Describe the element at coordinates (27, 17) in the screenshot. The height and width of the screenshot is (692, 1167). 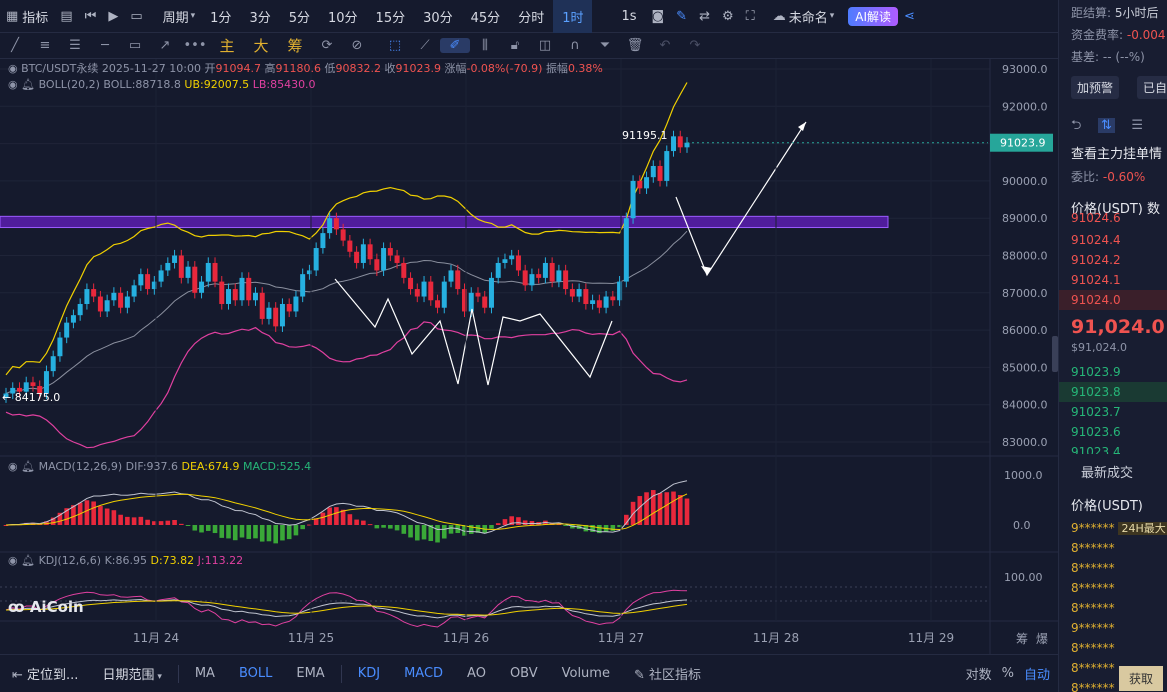
I see `indicator-menu: ▦ 指标` at that location.